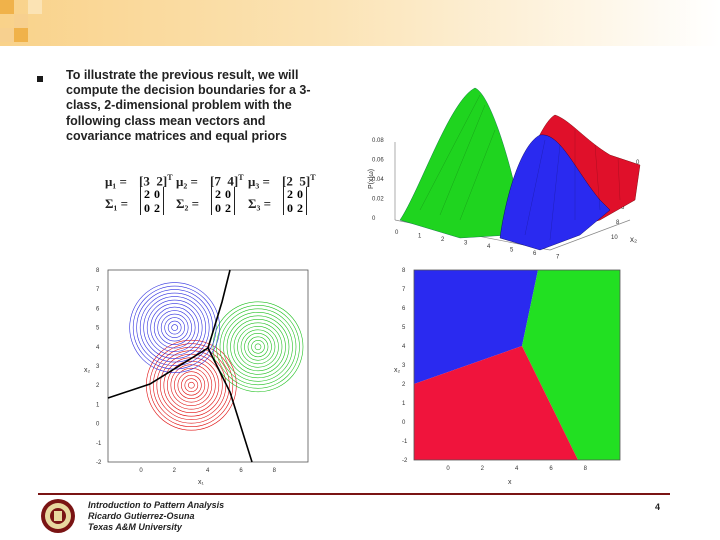  I want to click on contour-ring-green, so click(258, 347).